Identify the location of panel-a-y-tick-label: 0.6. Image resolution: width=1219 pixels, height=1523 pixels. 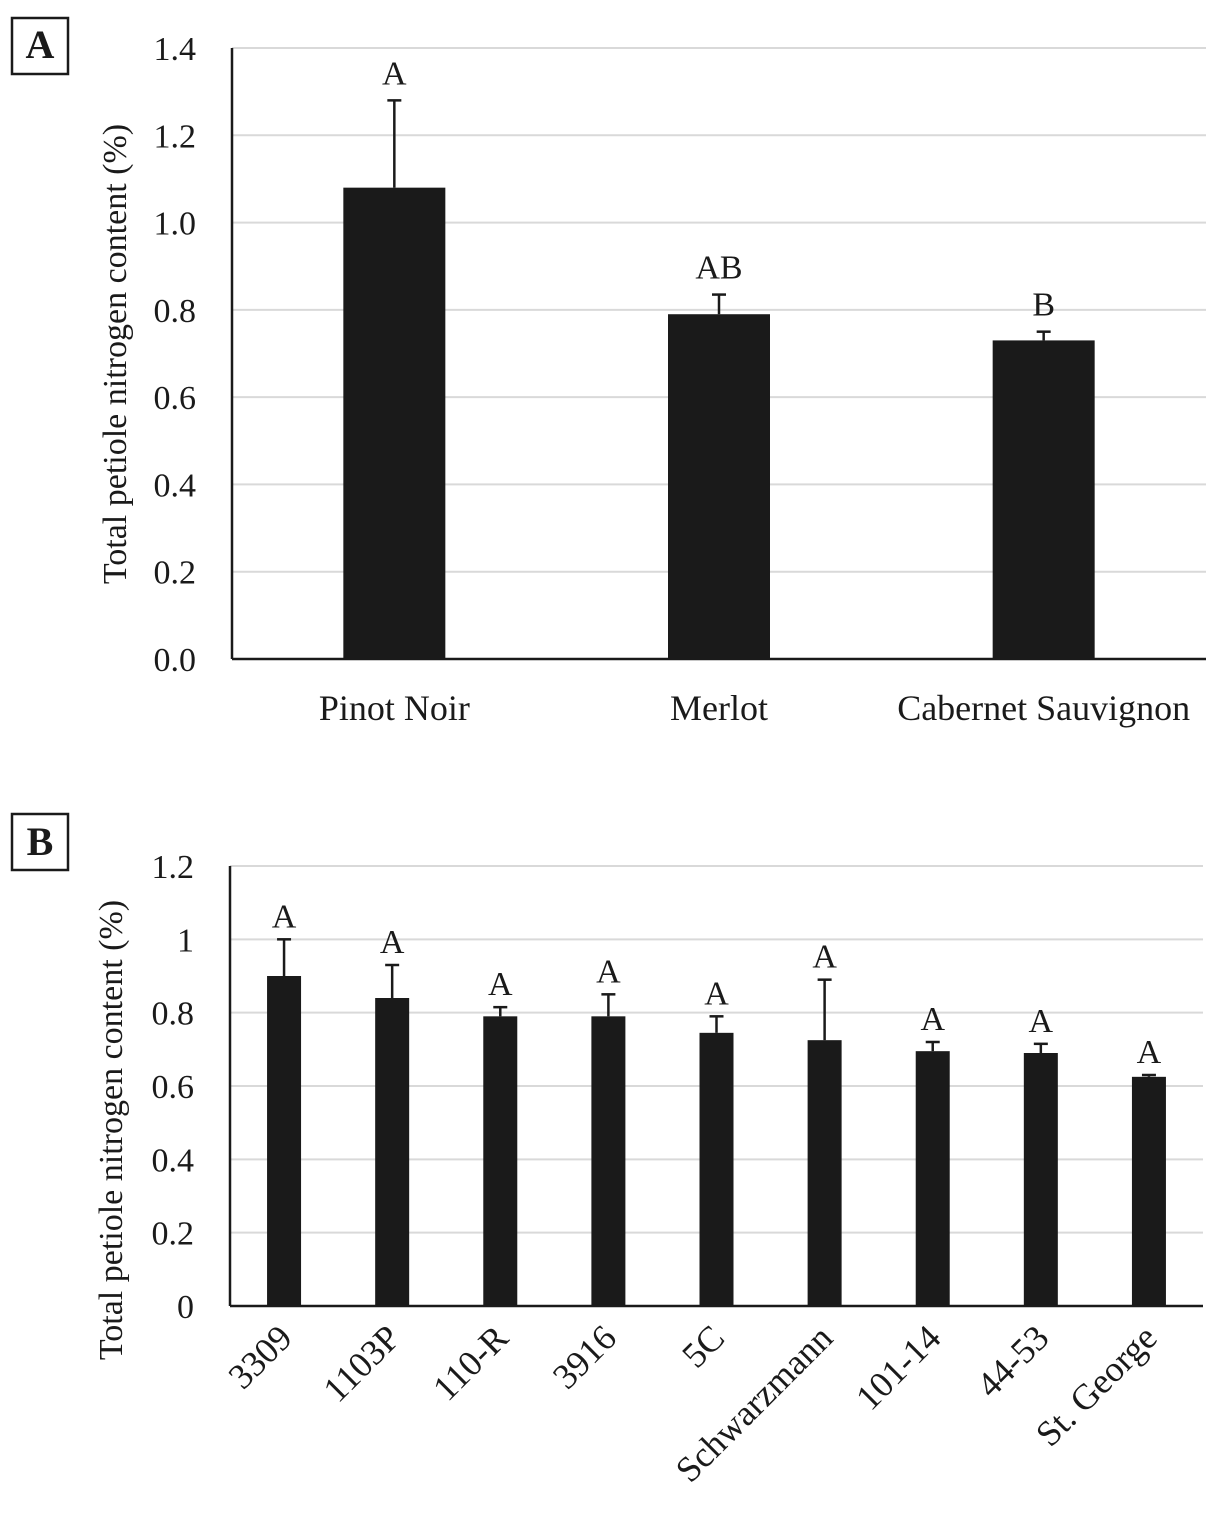
(175, 398).